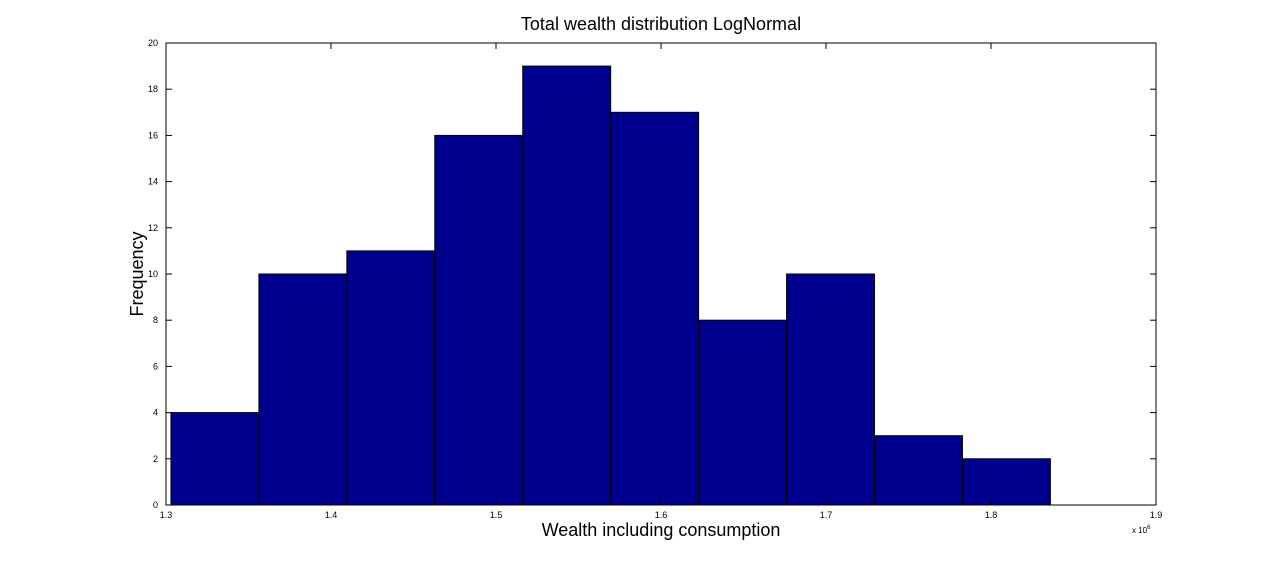 The image size is (1277, 567). I want to click on x-exponent-power: 6, so click(1149, 528).